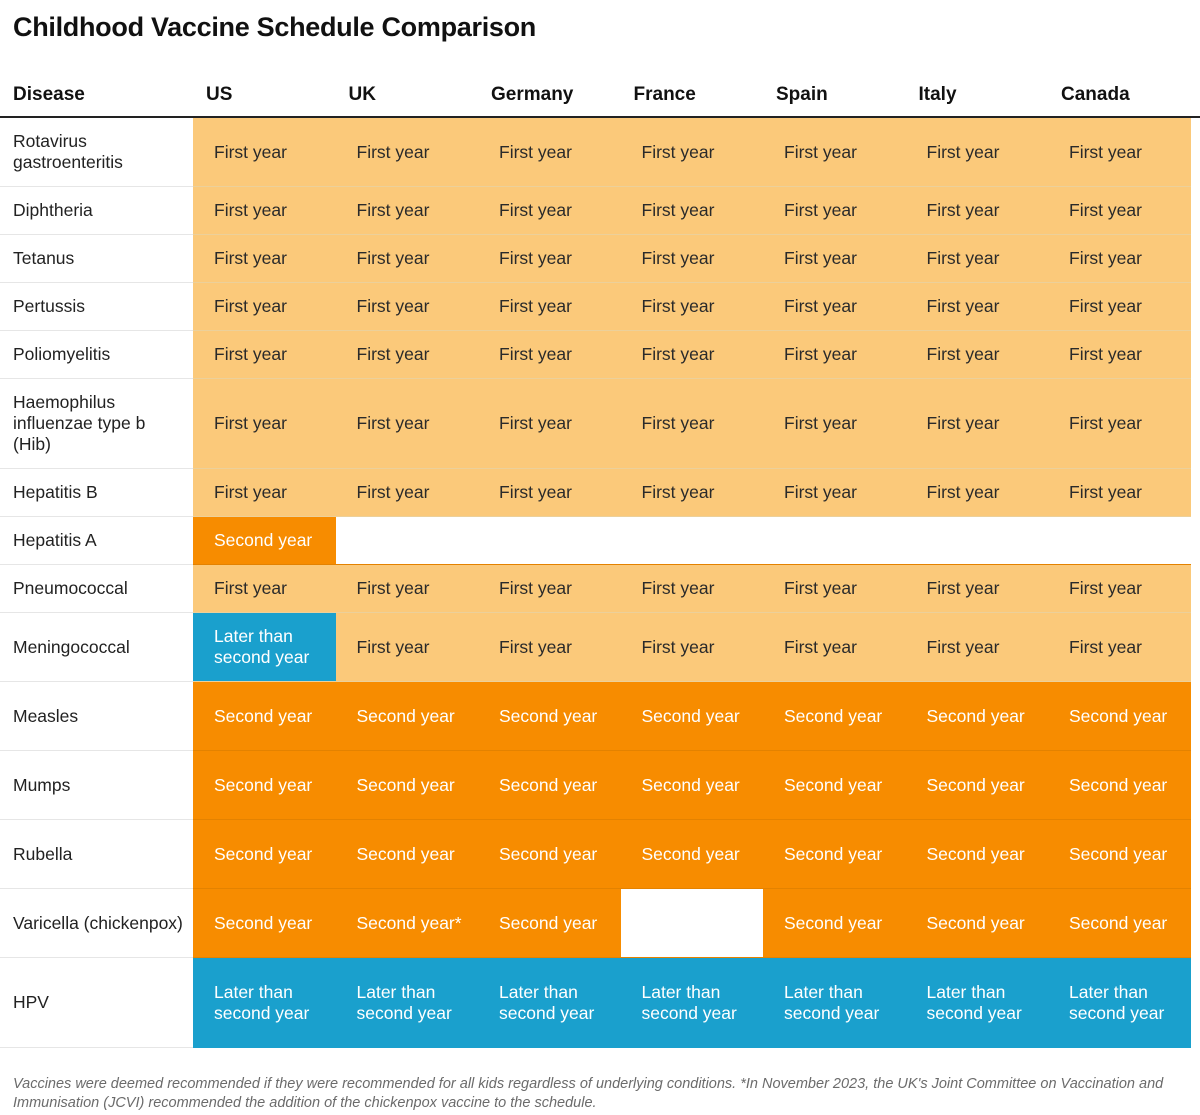  I want to click on cell-measles-germany: Second year, so click(549, 716).